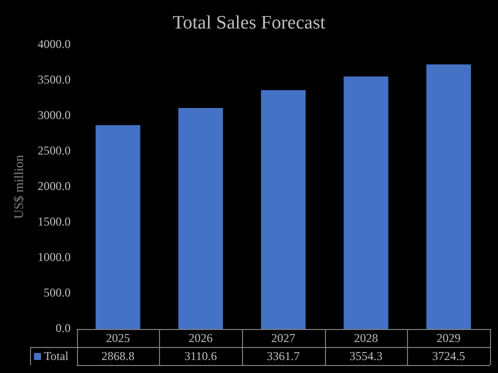 This screenshot has width=498, height=373. I want to click on y-tick-label: 1000.0, so click(54, 257).